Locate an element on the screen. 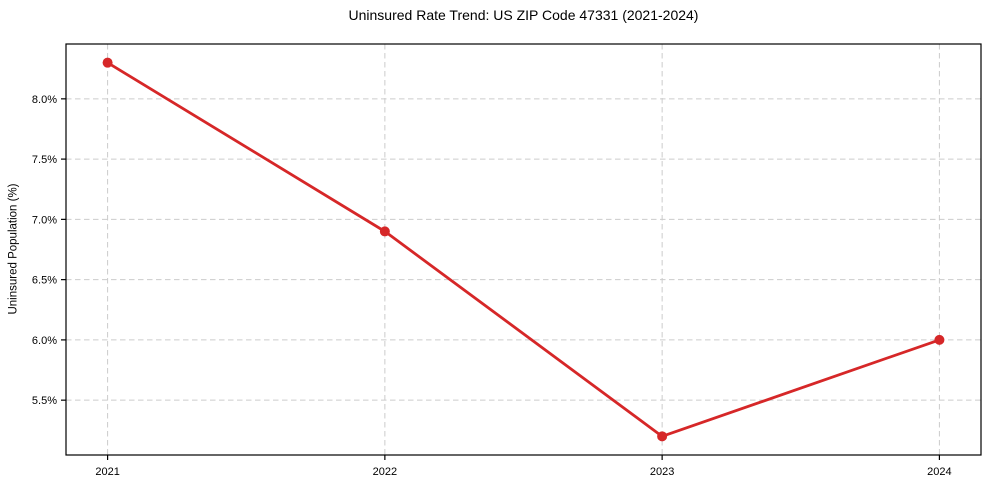 This screenshot has width=989, height=490. y-tick-label: 7.5% is located at coordinates (44, 160).